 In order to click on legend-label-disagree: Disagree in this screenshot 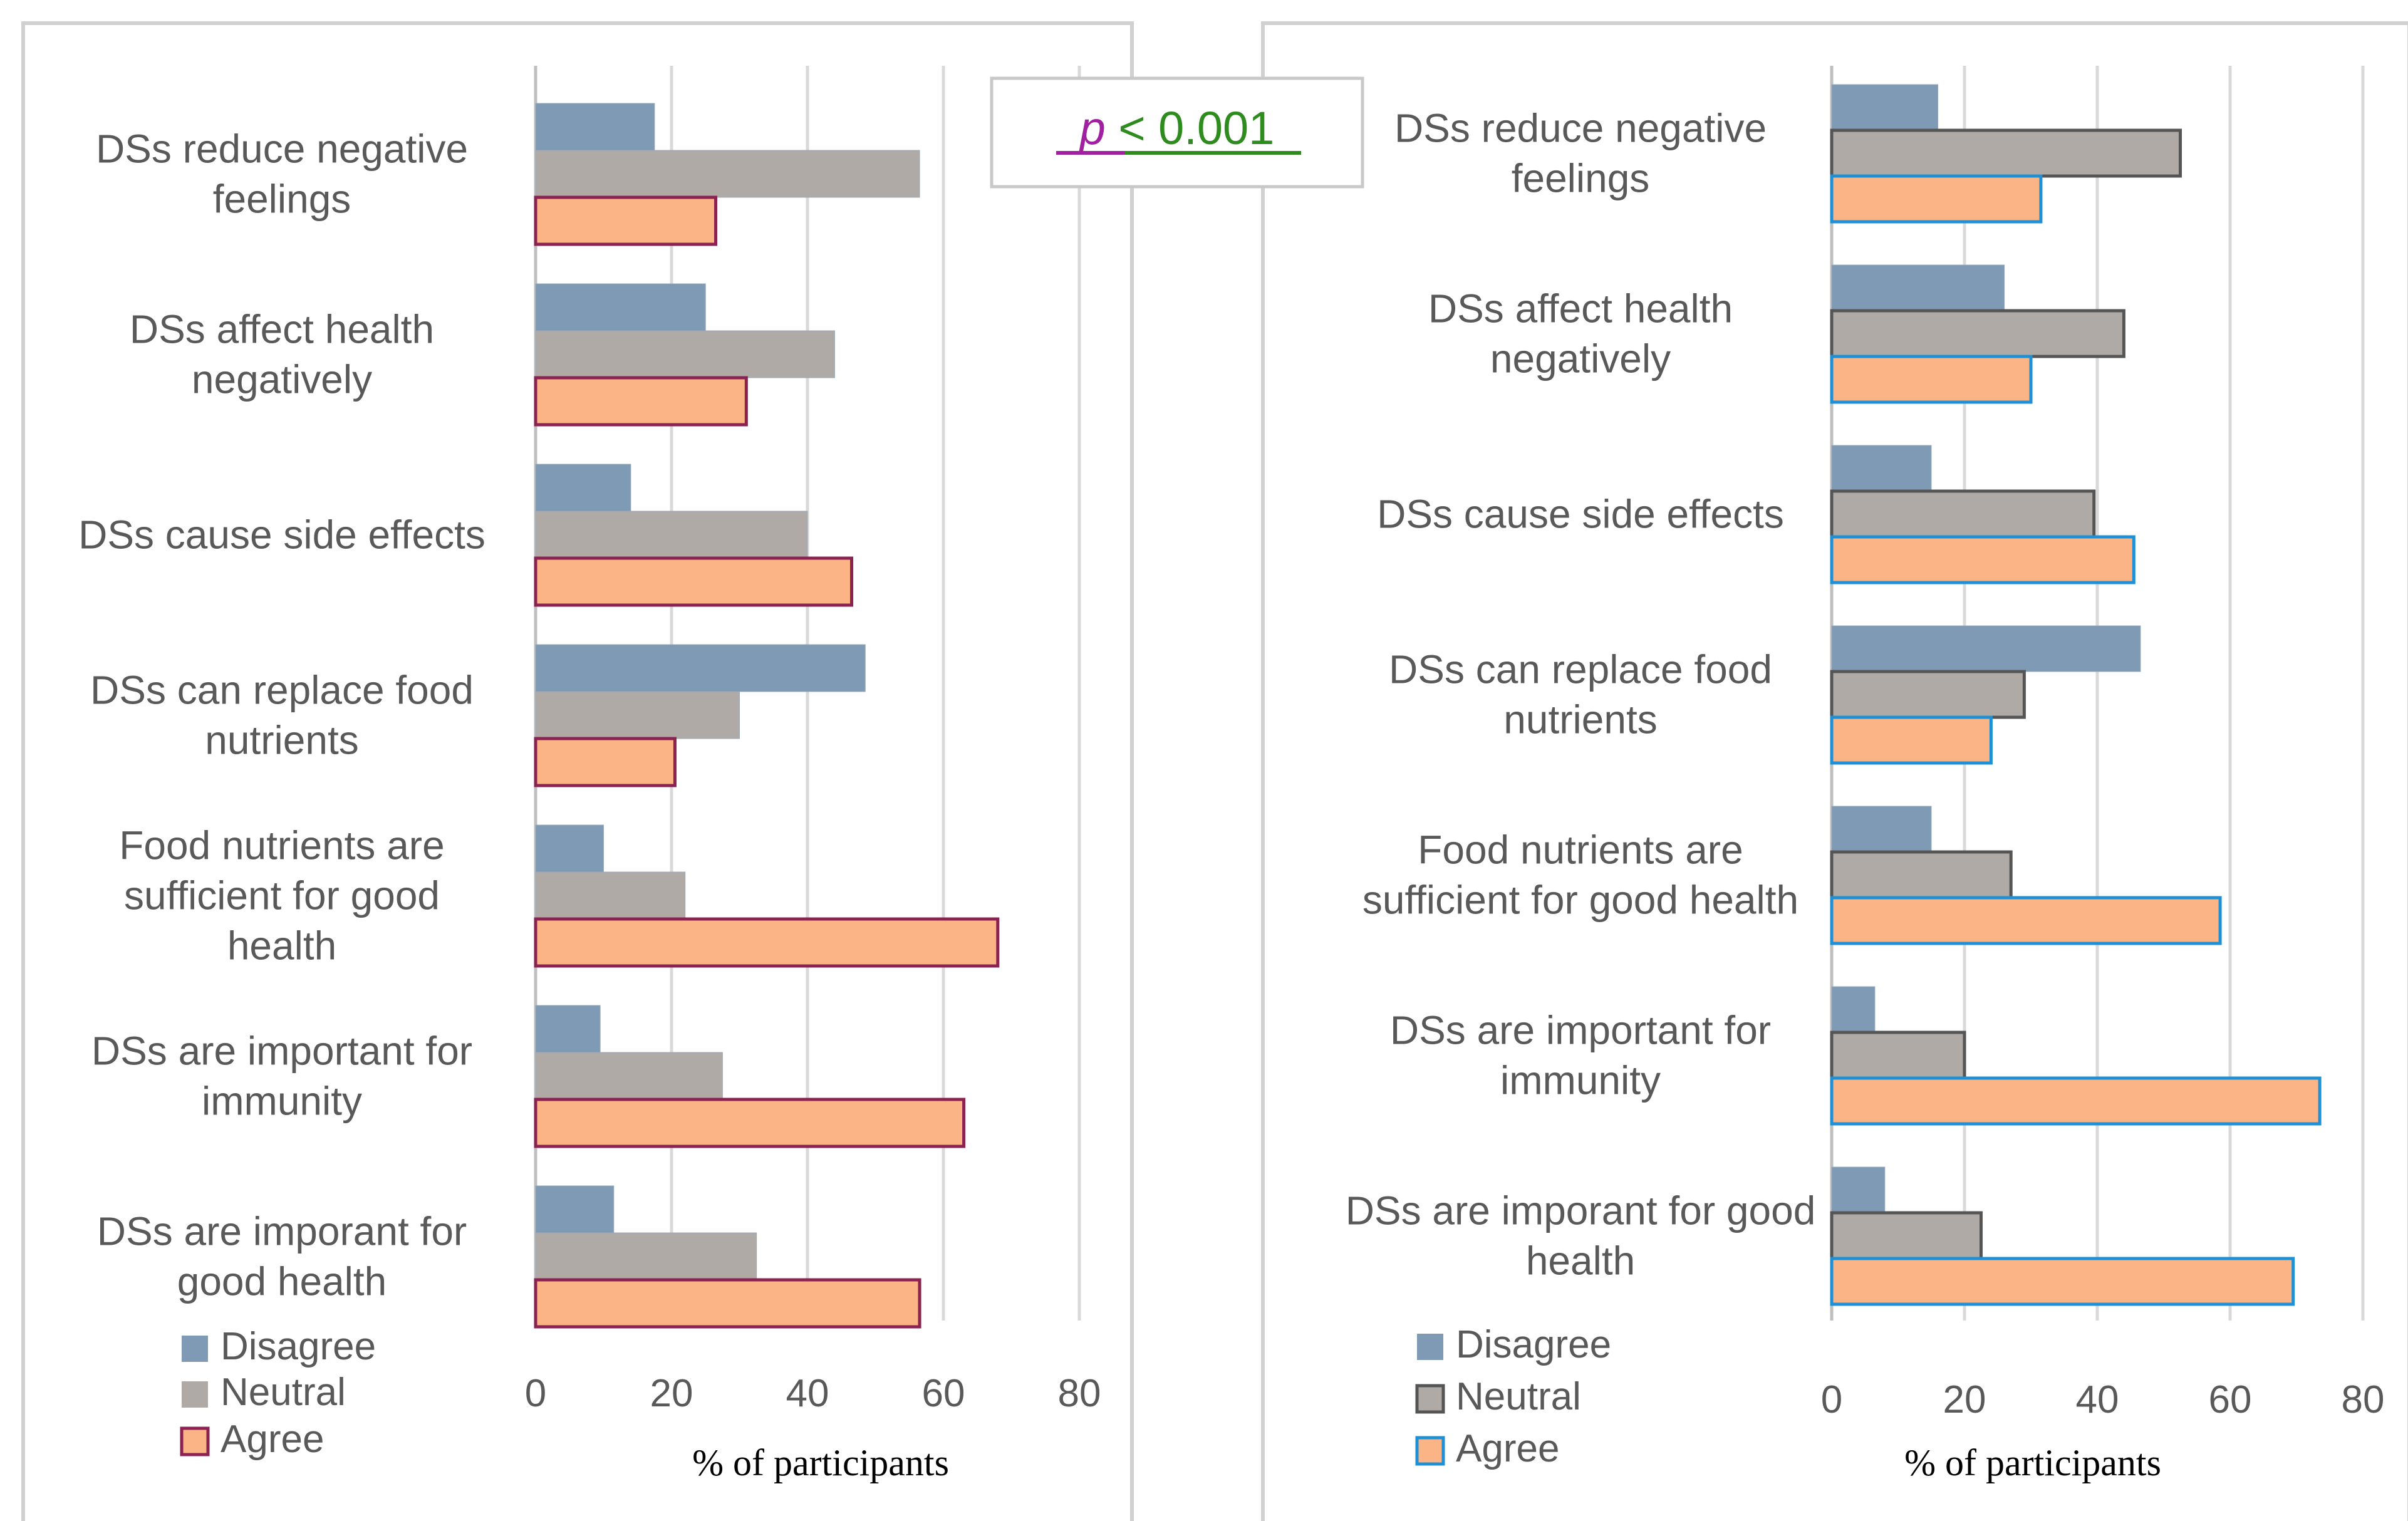, I will do `click(298, 1346)`.